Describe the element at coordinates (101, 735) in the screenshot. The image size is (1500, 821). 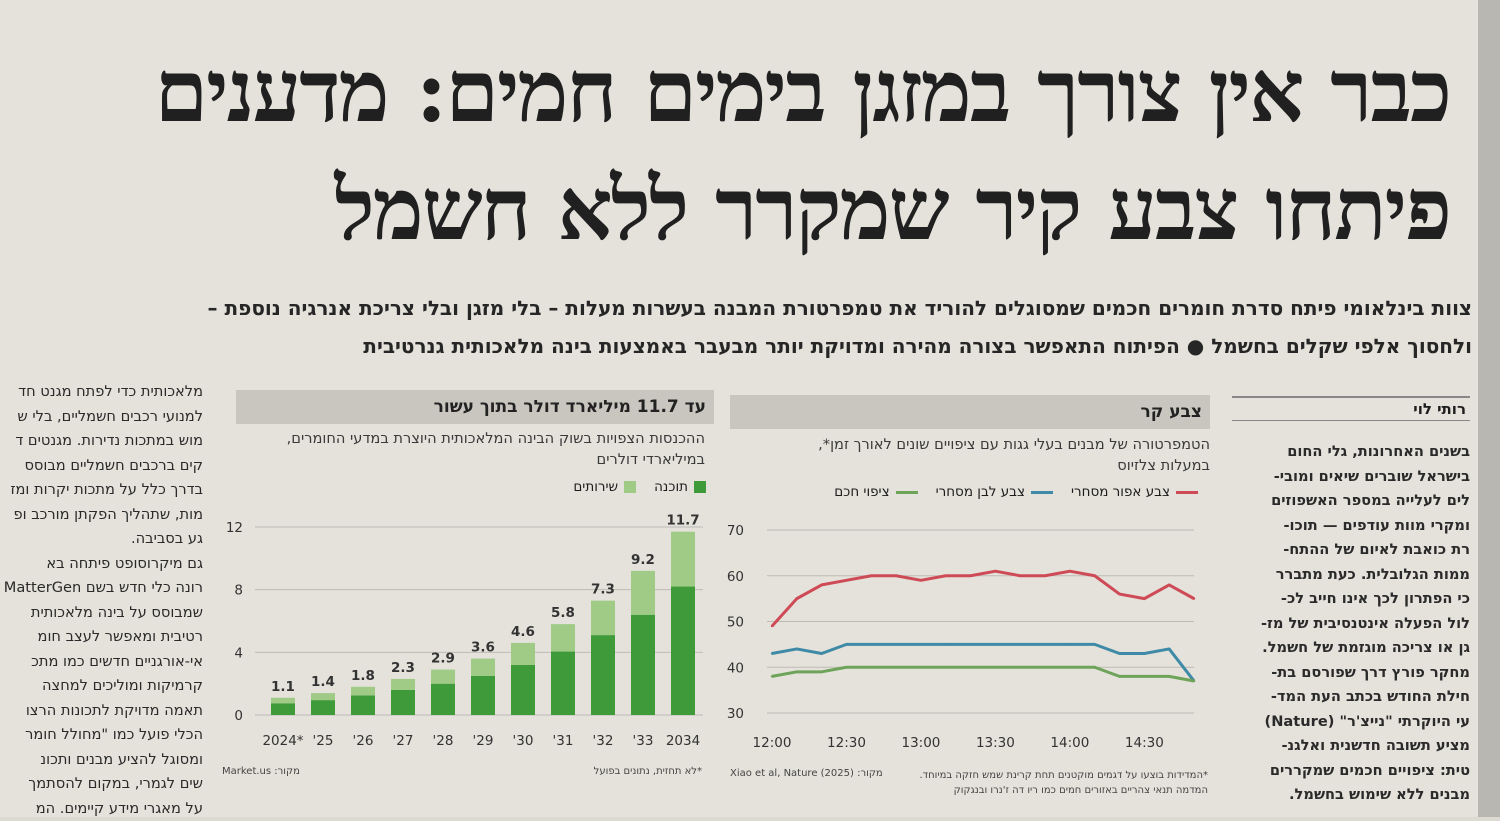
I see `article-line: הכלי פועל כמו "מחולל חומר` at that location.